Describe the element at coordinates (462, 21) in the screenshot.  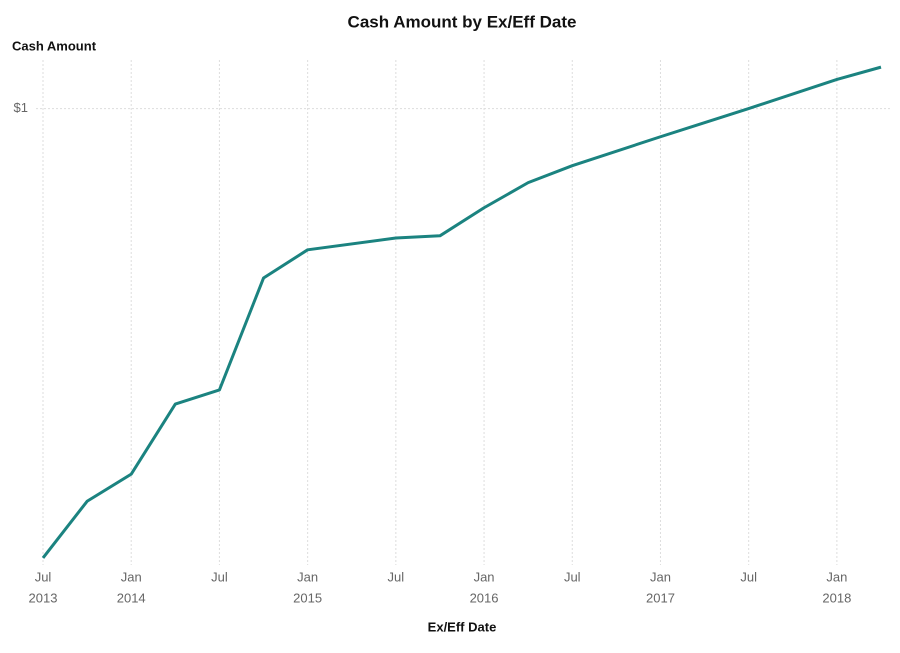
I see `chart-title: Cash Amount by Ex/Eff Date` at that location.